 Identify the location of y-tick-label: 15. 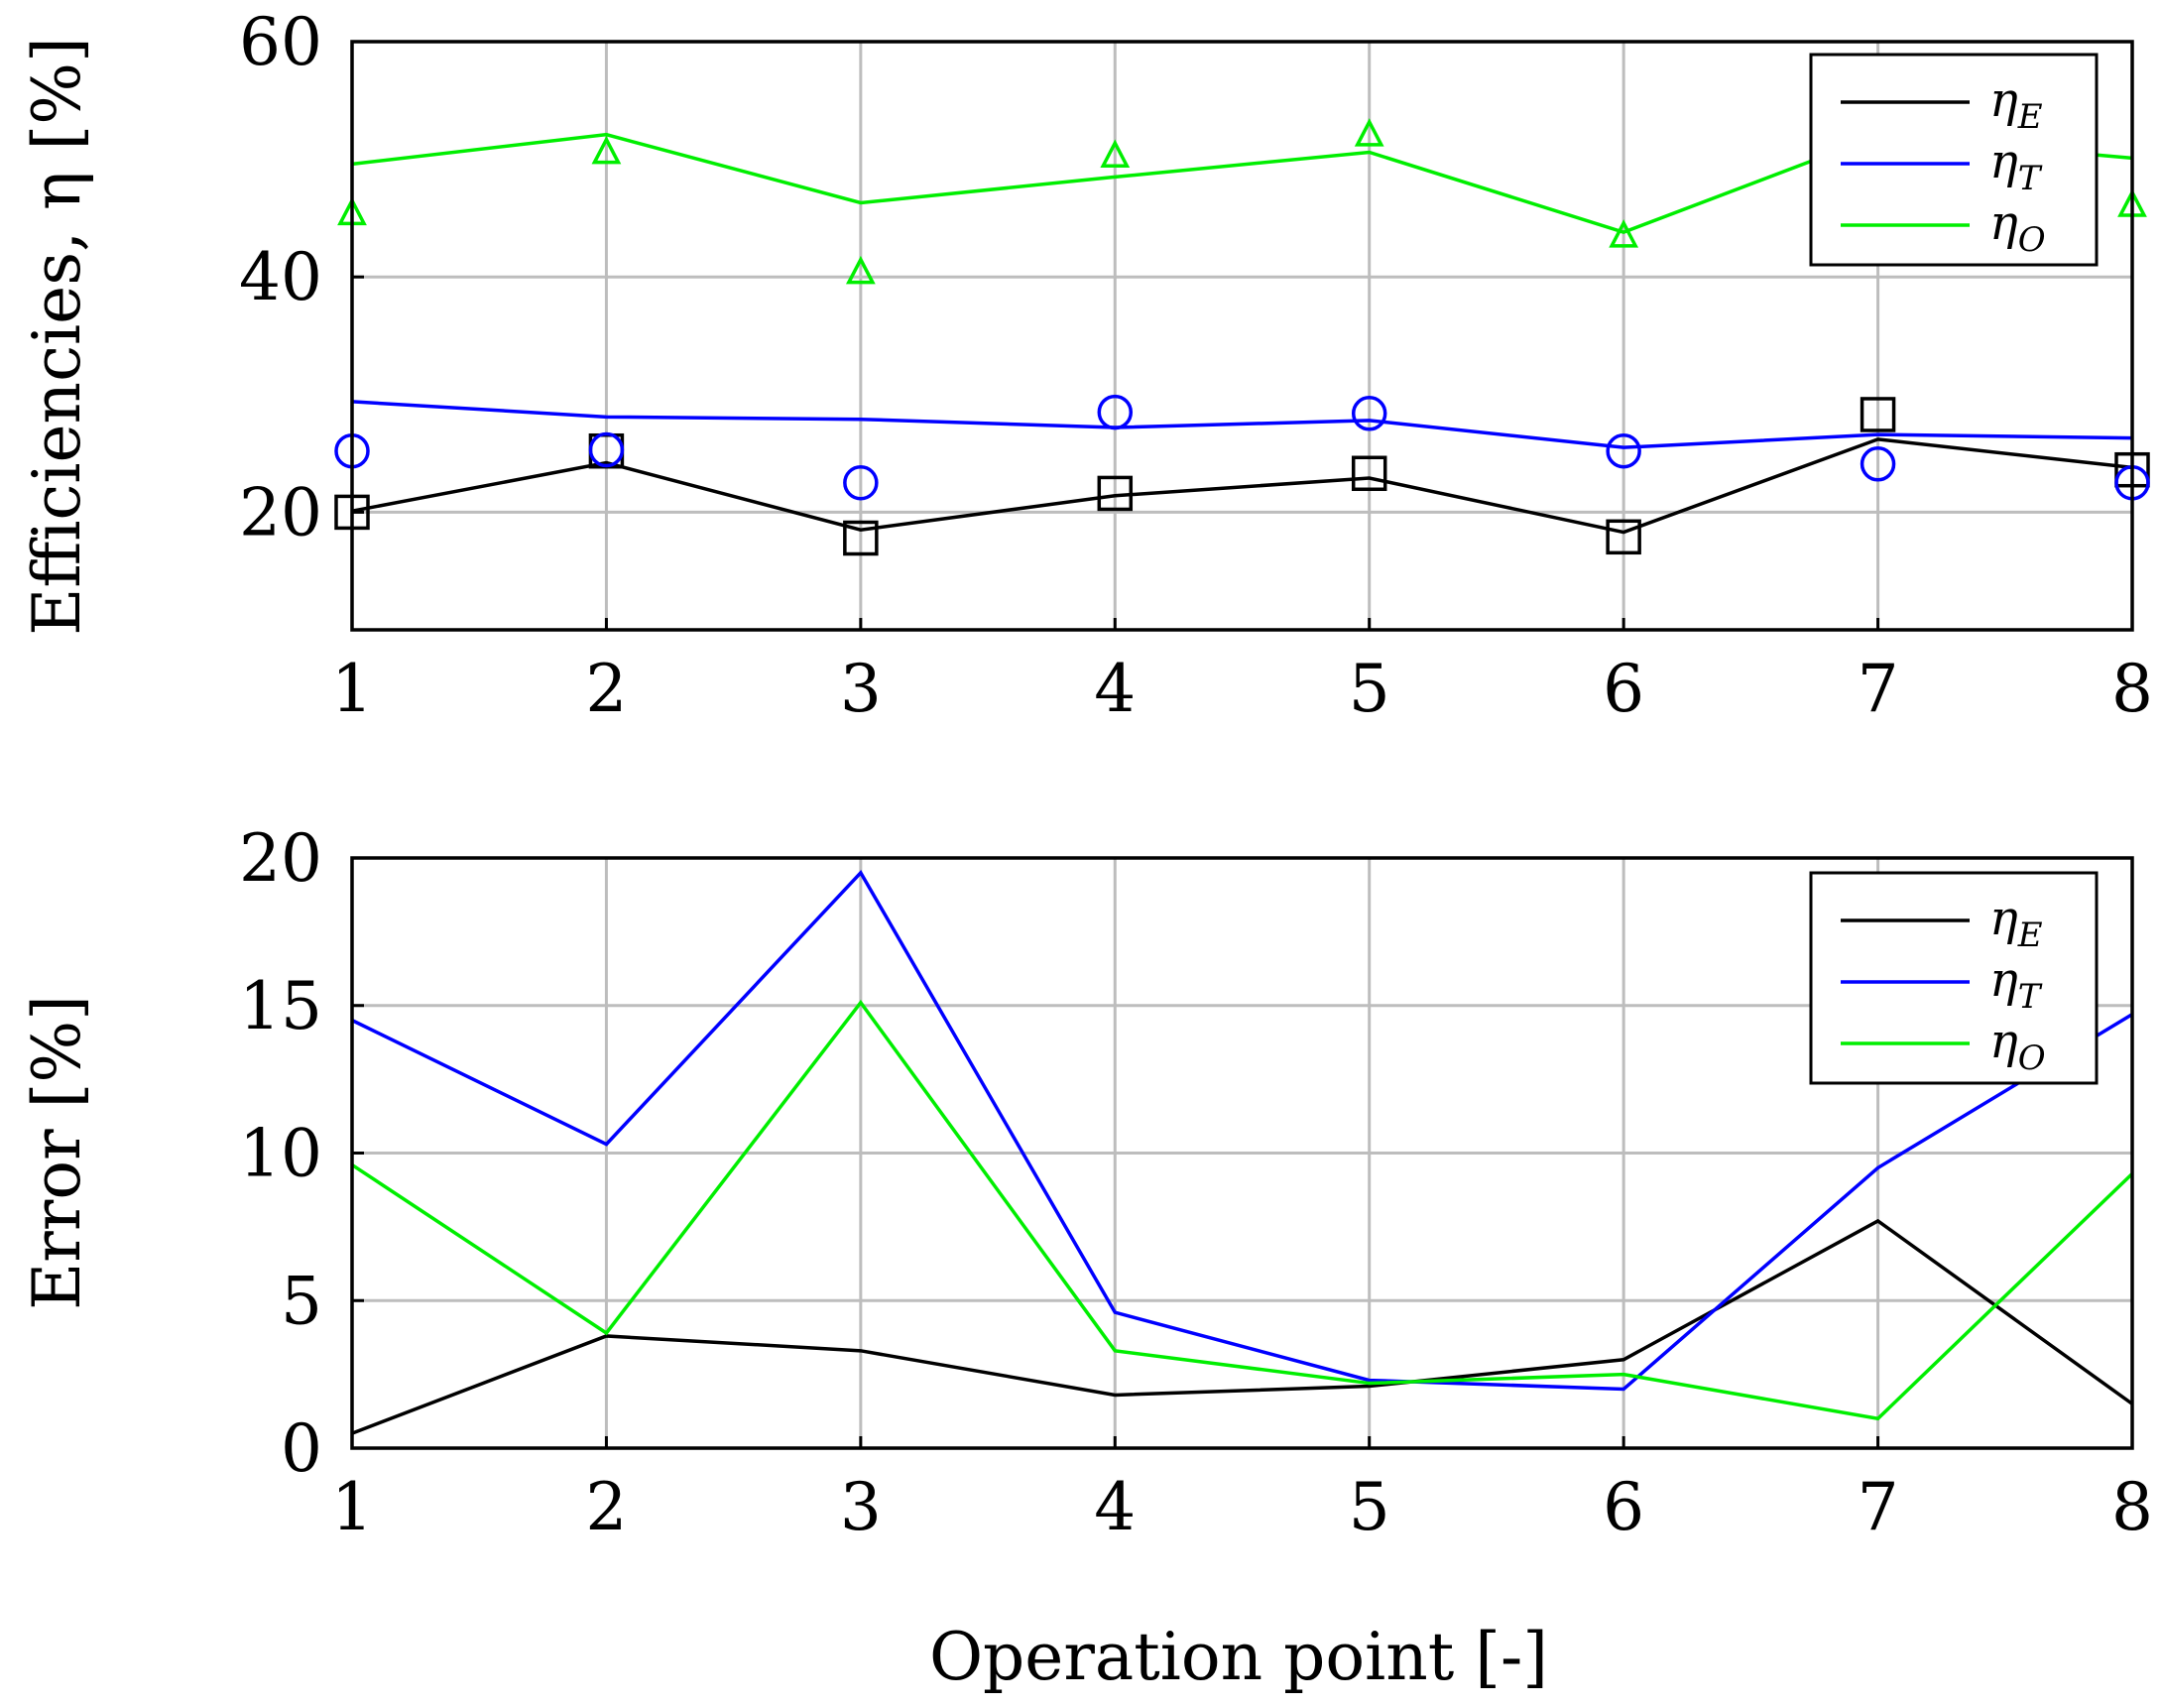
(280, 1006).